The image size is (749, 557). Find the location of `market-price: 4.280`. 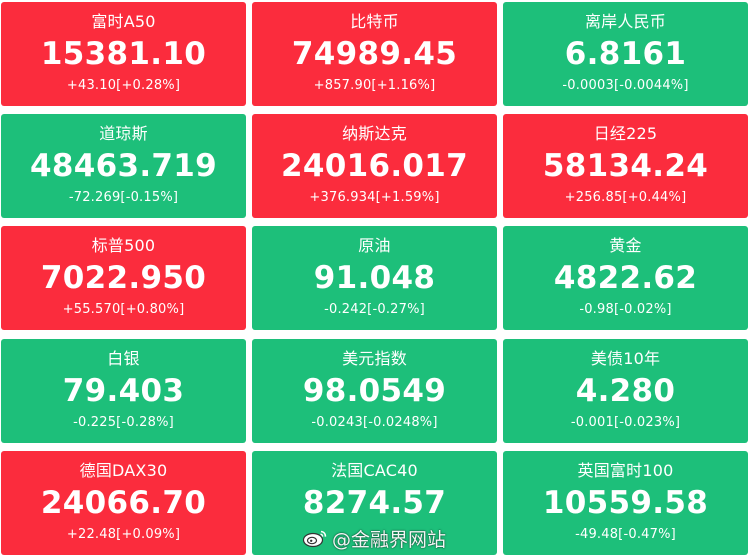

market-price: 4.280 is located at coordinates (625, 391).